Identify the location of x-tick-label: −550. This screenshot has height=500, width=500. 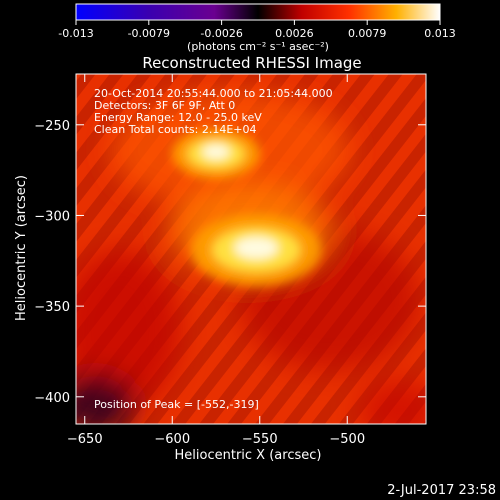
(260, 439).